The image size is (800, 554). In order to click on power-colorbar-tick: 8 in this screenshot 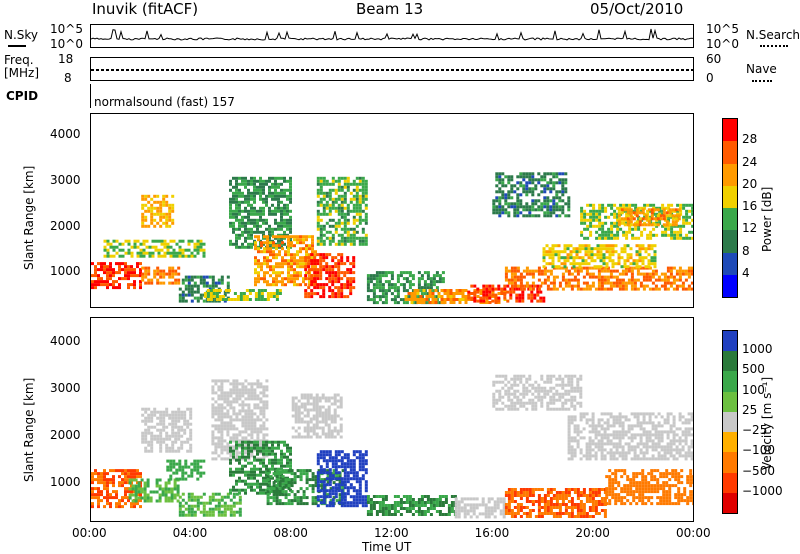, I will do `click(746, 250)`.